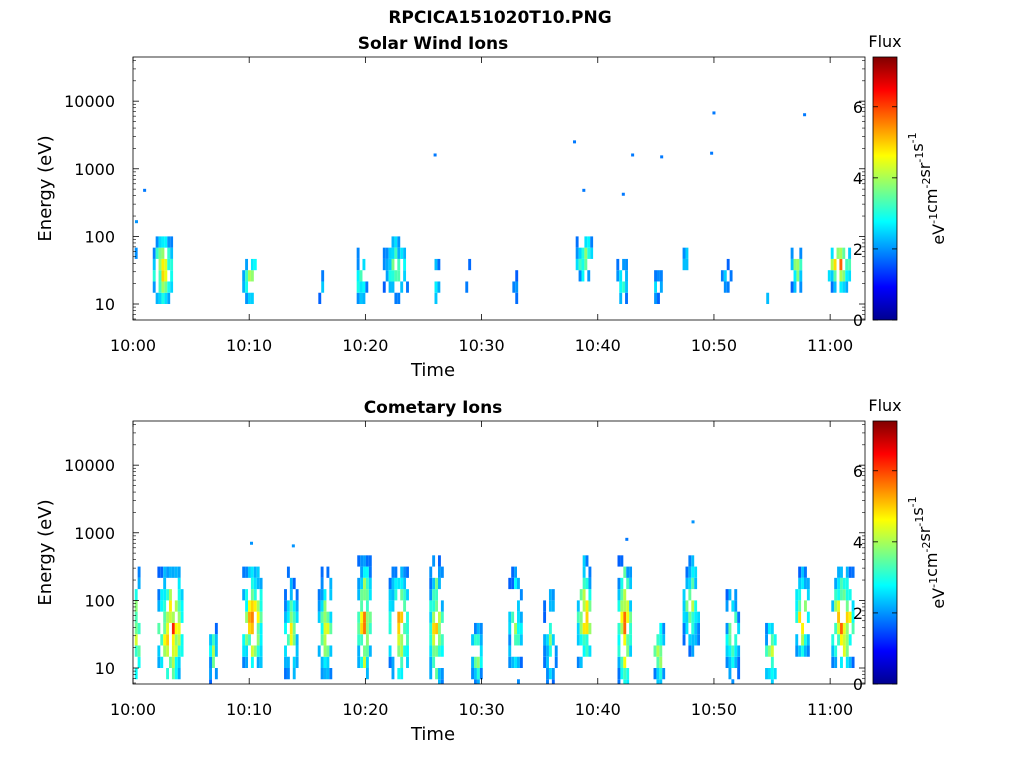 The image size is (1024, 773). Describe the element at coordinates (933, 582) in the screenshot. I see `panel-2-colorbar-unit-exp-0: -1` at that location.